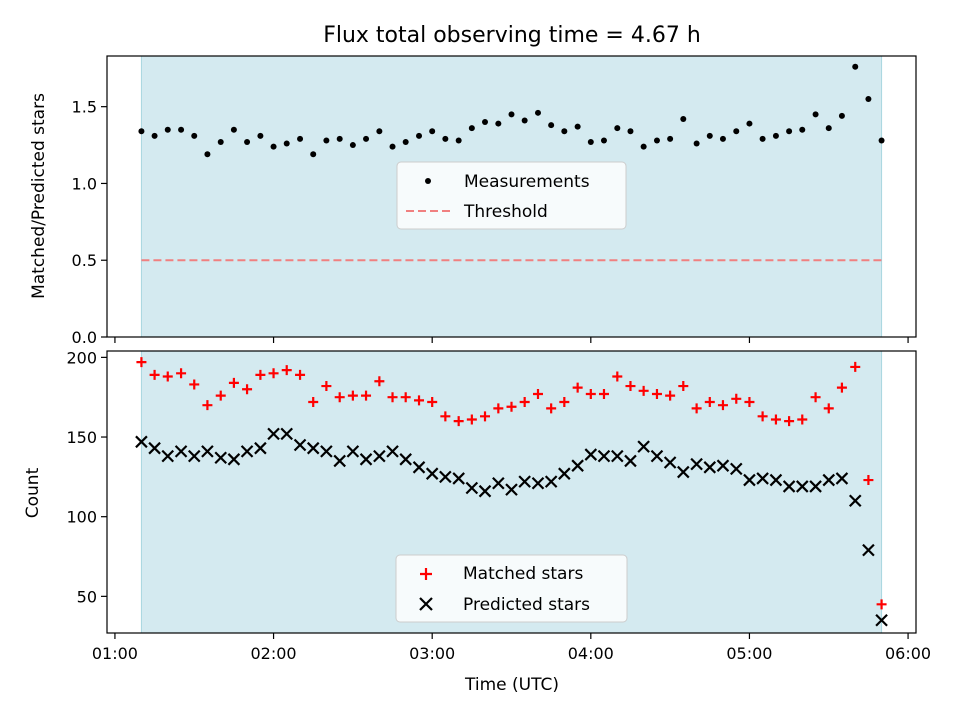 This screenshot has height=720, width=960. What do you see at coordinates (84, 337) in the screenshot?
I see `y-tick-label: 0.0` at bounding box center [84, 337].